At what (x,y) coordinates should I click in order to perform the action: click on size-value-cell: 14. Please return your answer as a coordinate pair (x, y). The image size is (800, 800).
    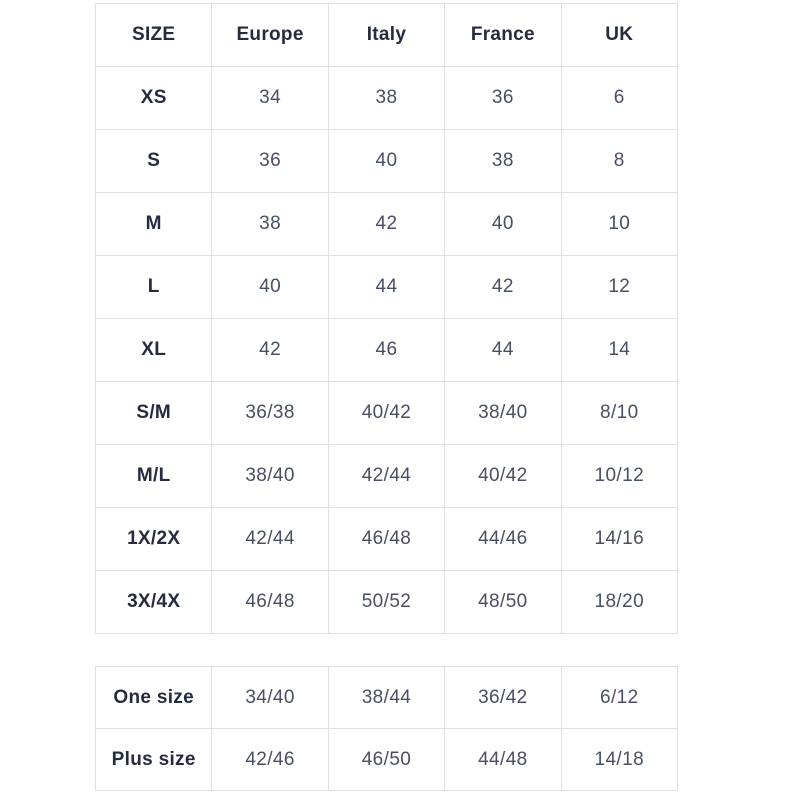
    Looking at the image, I should click on (619, 350).